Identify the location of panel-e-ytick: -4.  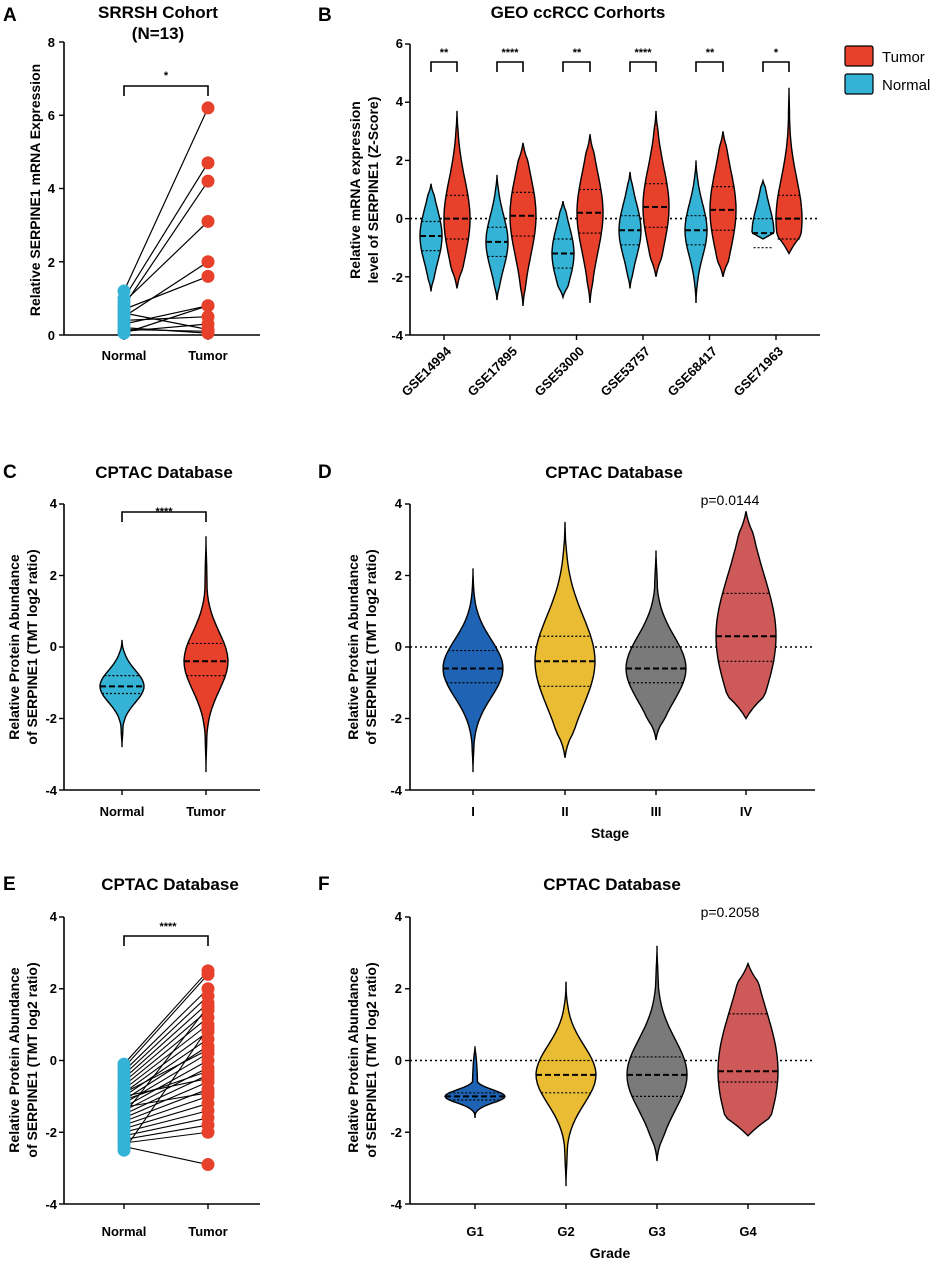
(51, 1204).